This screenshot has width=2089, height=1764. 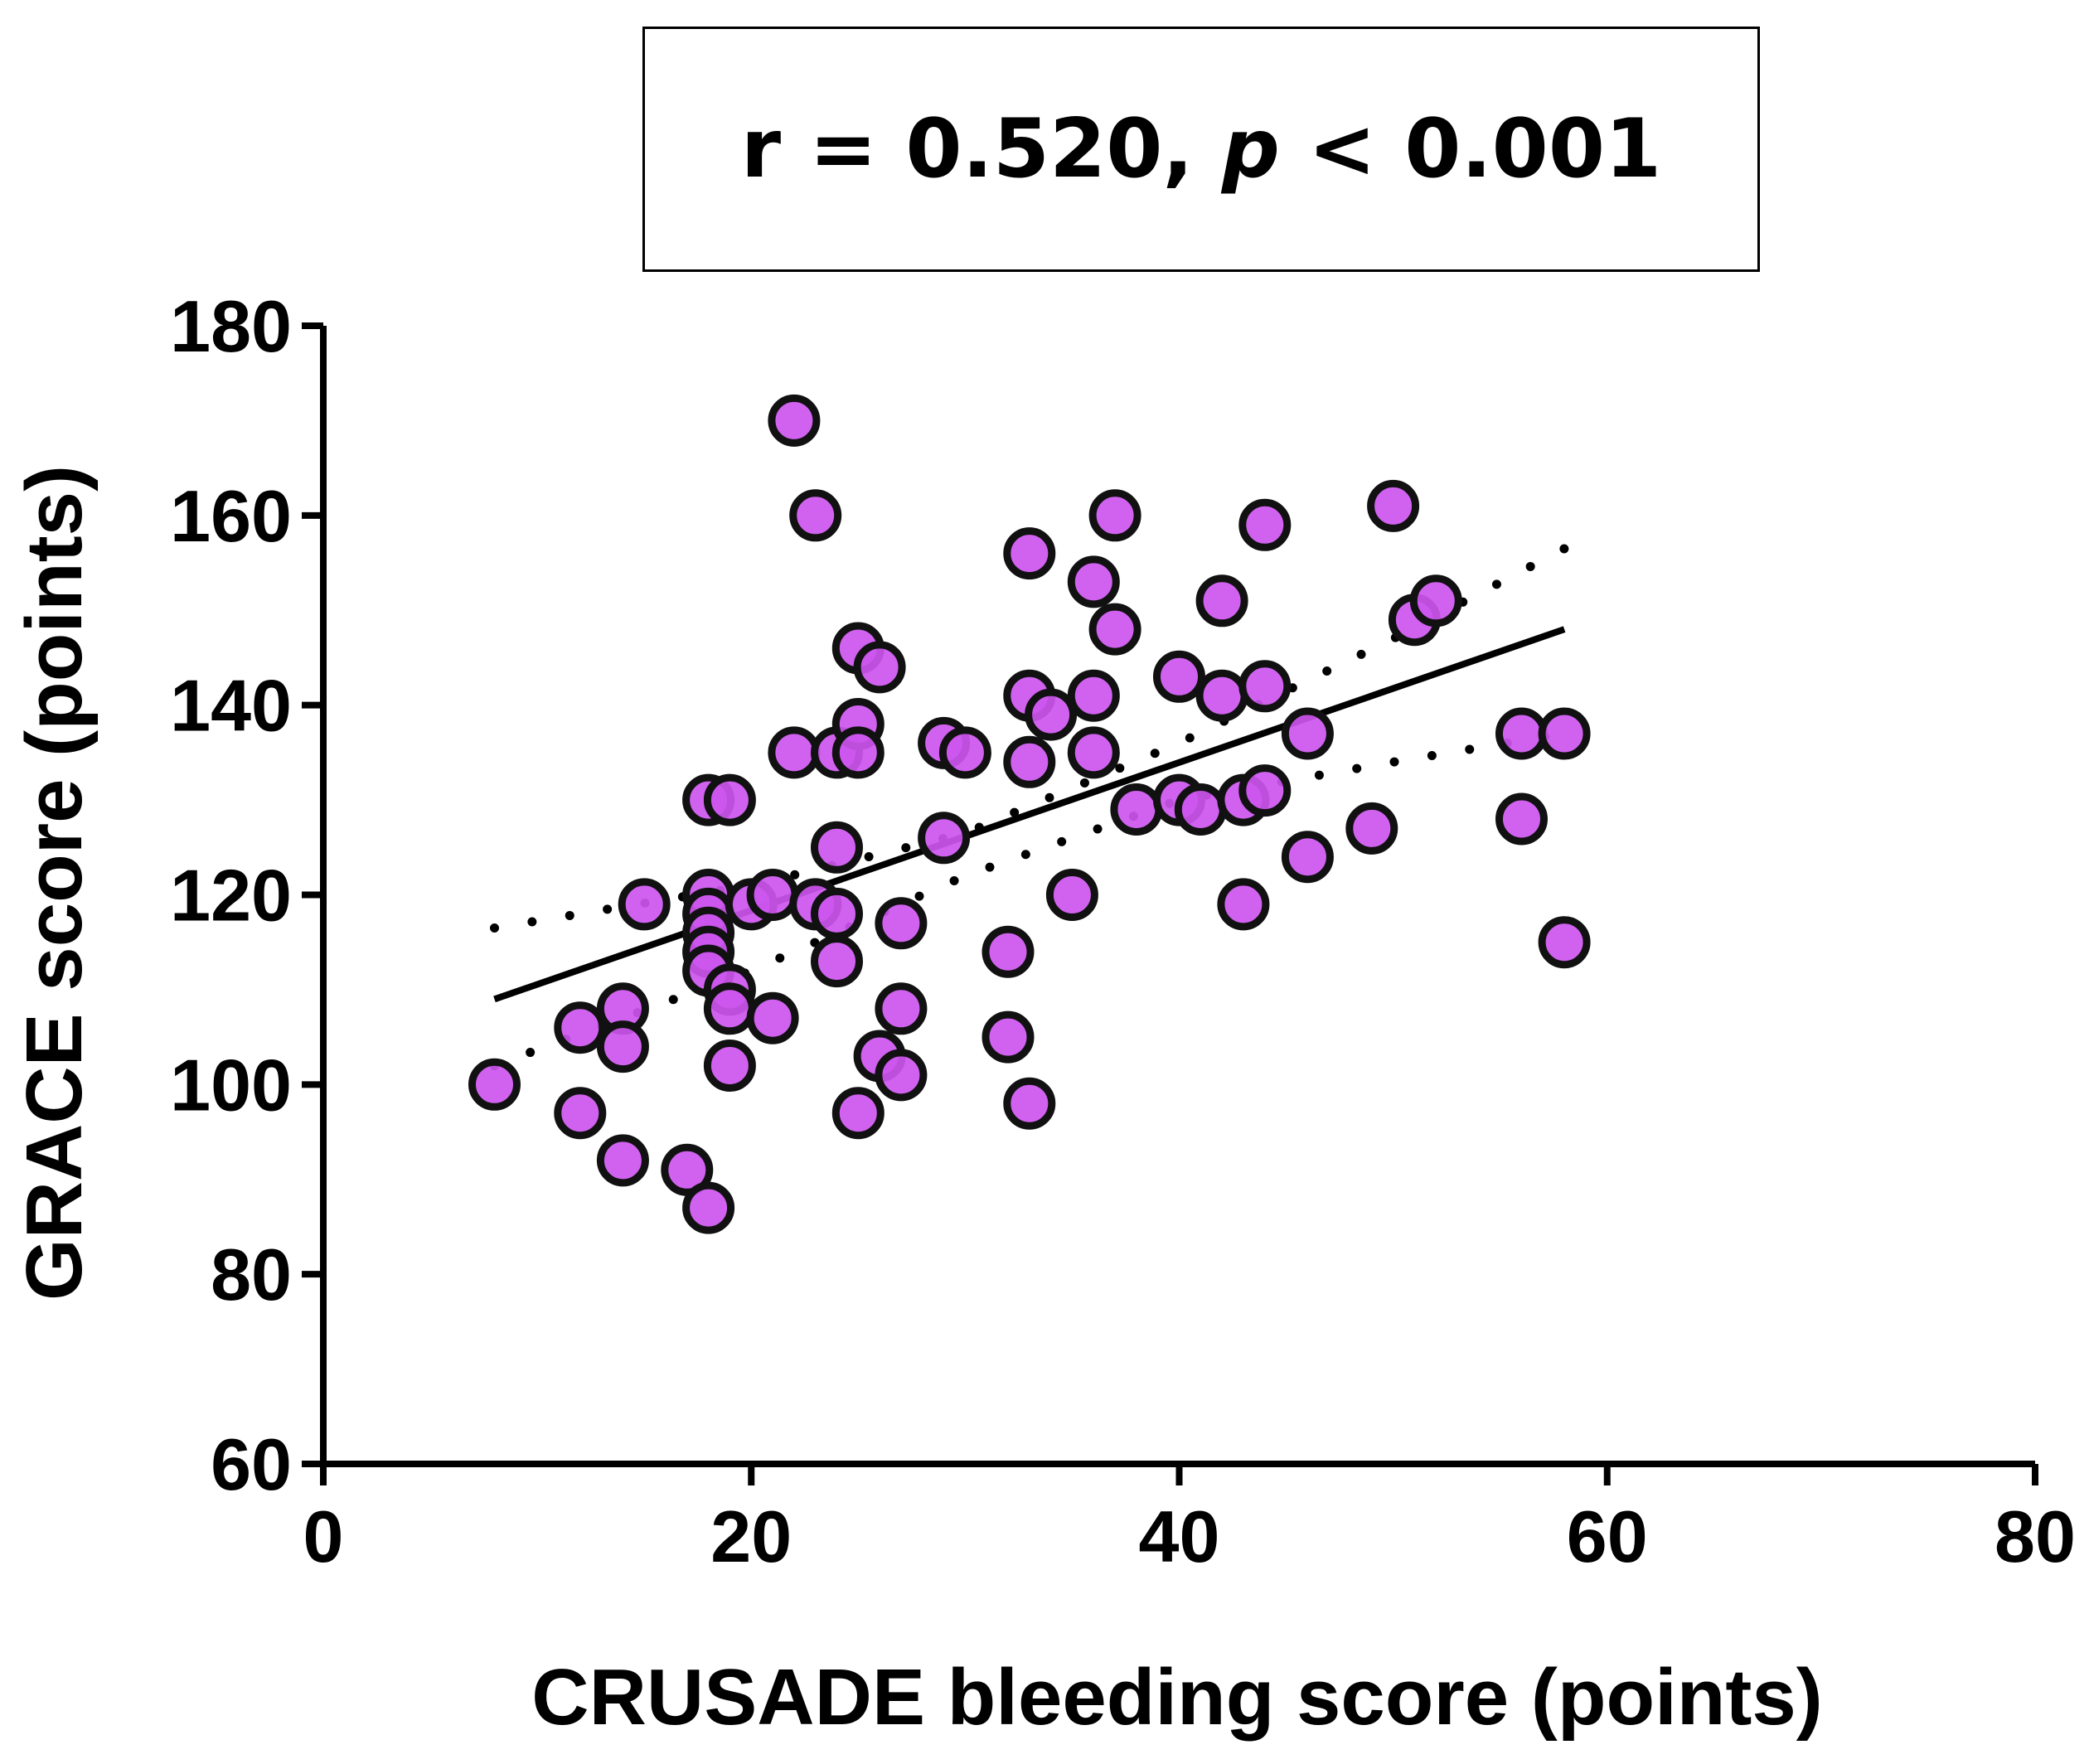 I want to click on x-tick-label: 20, so click(x=751, y=1536).